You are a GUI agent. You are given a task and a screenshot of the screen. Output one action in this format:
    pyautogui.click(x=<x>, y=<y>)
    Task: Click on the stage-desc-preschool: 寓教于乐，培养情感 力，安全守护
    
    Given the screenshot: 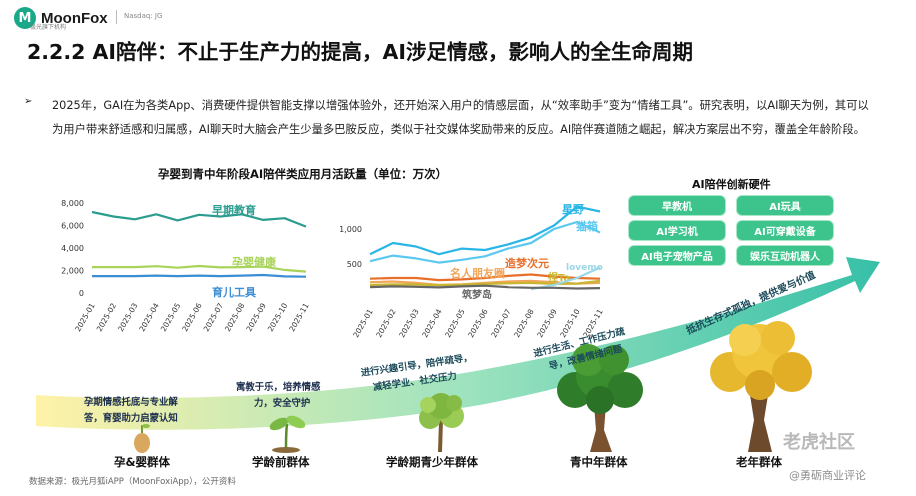 What is the action you would take?
    pyautogui.click(x=278, y=396)
    